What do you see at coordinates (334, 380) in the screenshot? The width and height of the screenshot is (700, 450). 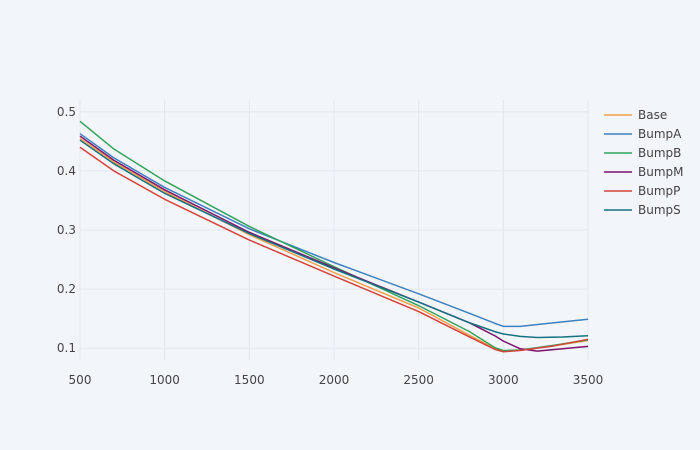 I see `x-tick-label: 2000` at bounding box center [334, 380].